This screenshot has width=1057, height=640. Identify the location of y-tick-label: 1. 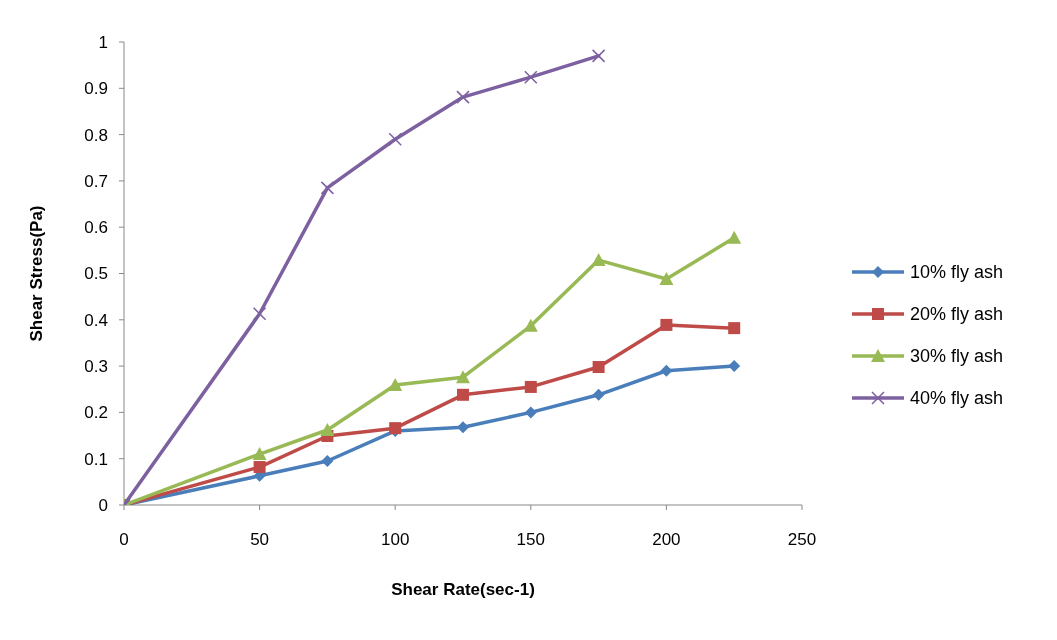
(103, 42).